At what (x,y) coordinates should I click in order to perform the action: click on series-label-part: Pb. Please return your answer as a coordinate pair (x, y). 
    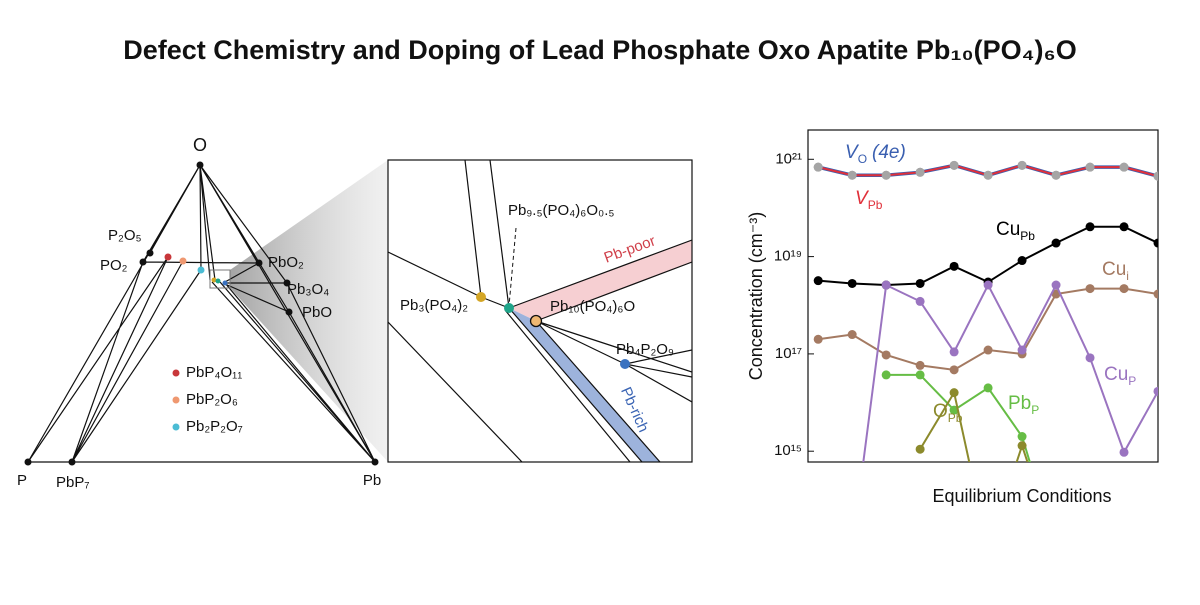
    Looking at the image, I should click on (875, 205).